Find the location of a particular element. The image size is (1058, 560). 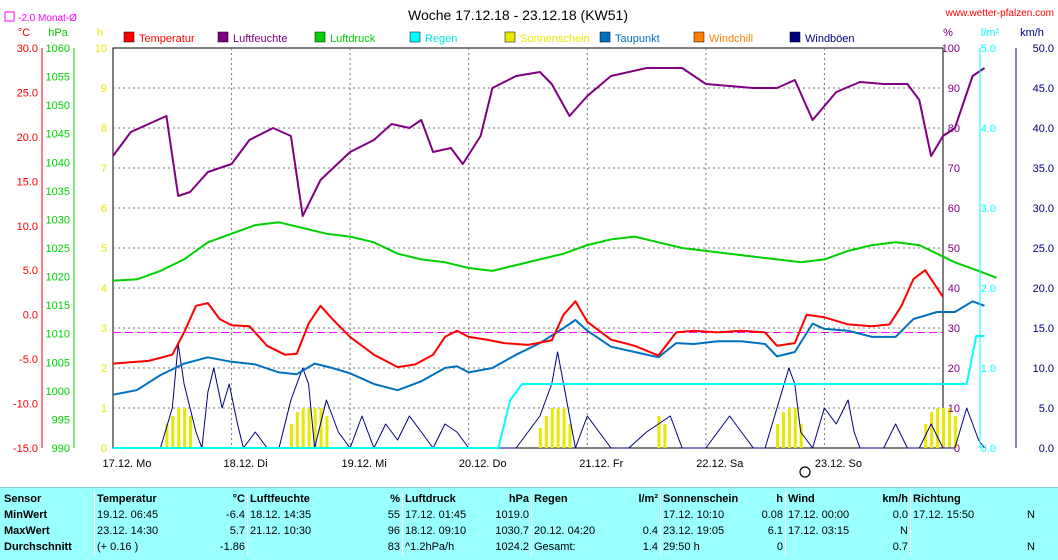

day-label: 18.12. Di is located at coordinates (246, 464).